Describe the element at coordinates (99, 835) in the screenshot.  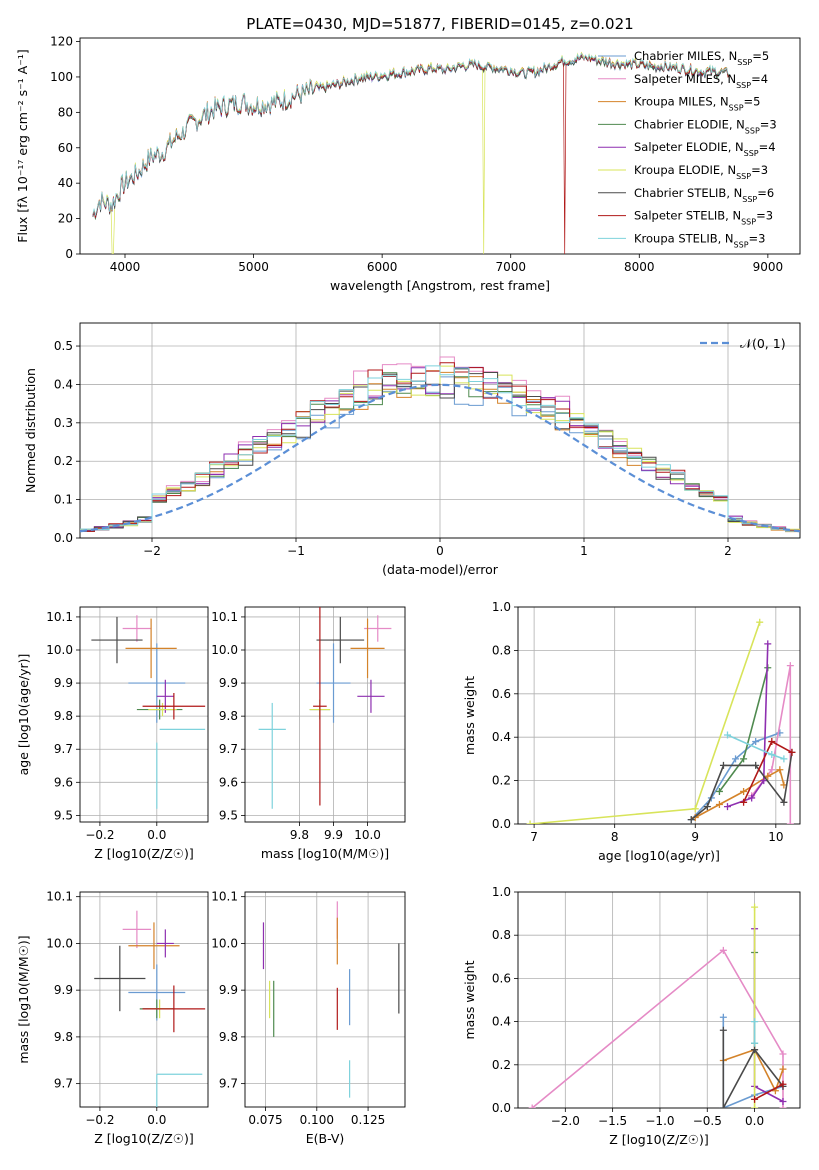
I see `x-tick-label: −0.2` at that location.